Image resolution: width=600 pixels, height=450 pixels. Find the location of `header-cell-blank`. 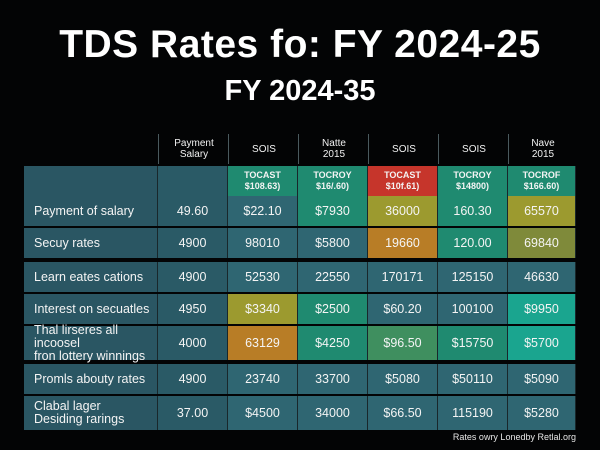

header-cell-blank is located at coordinates (91, 149).